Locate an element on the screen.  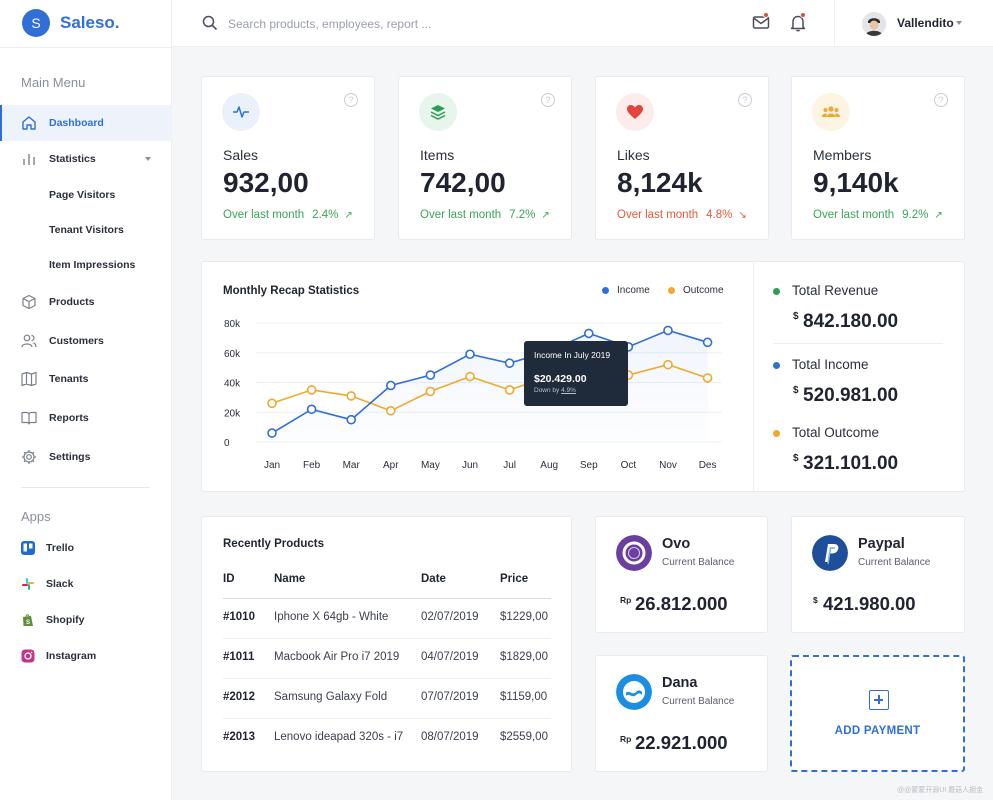
column-header-date: Date is located at coordinates (433, 579).